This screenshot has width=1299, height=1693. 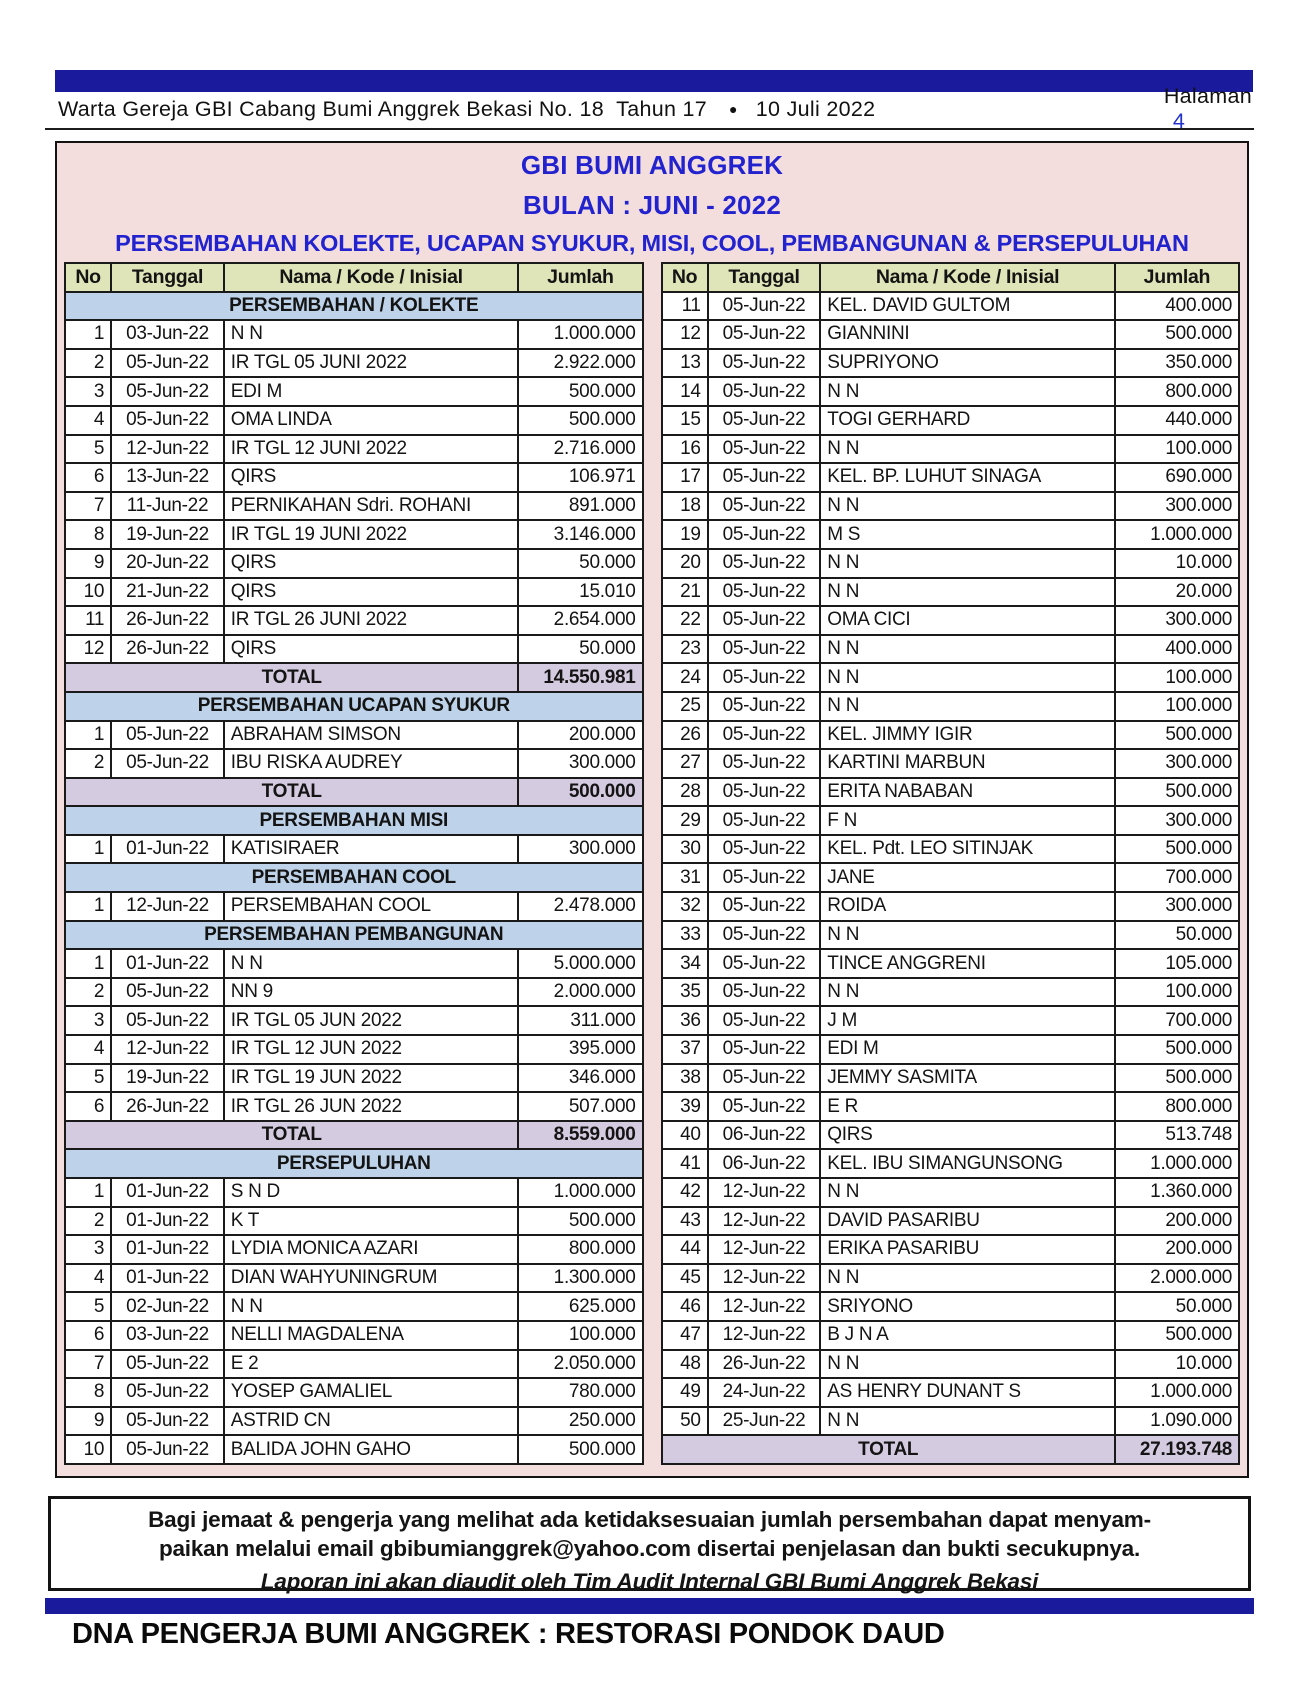 What do you see at coordinates (353, 277) in the screenshot?
I see `column-header-row: No Tanggal Nama / Kode / Inisial Jumlah` at bounding box center [353, 277].